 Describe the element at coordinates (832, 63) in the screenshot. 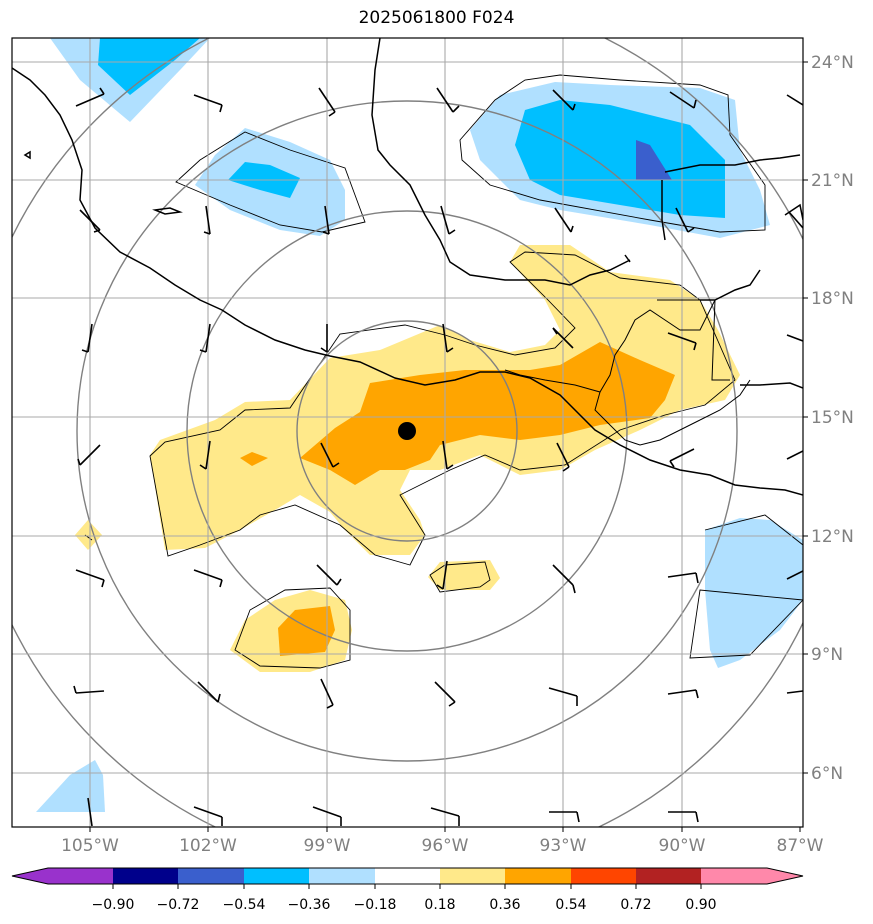

I see `lat-label: 24°N` at that location.